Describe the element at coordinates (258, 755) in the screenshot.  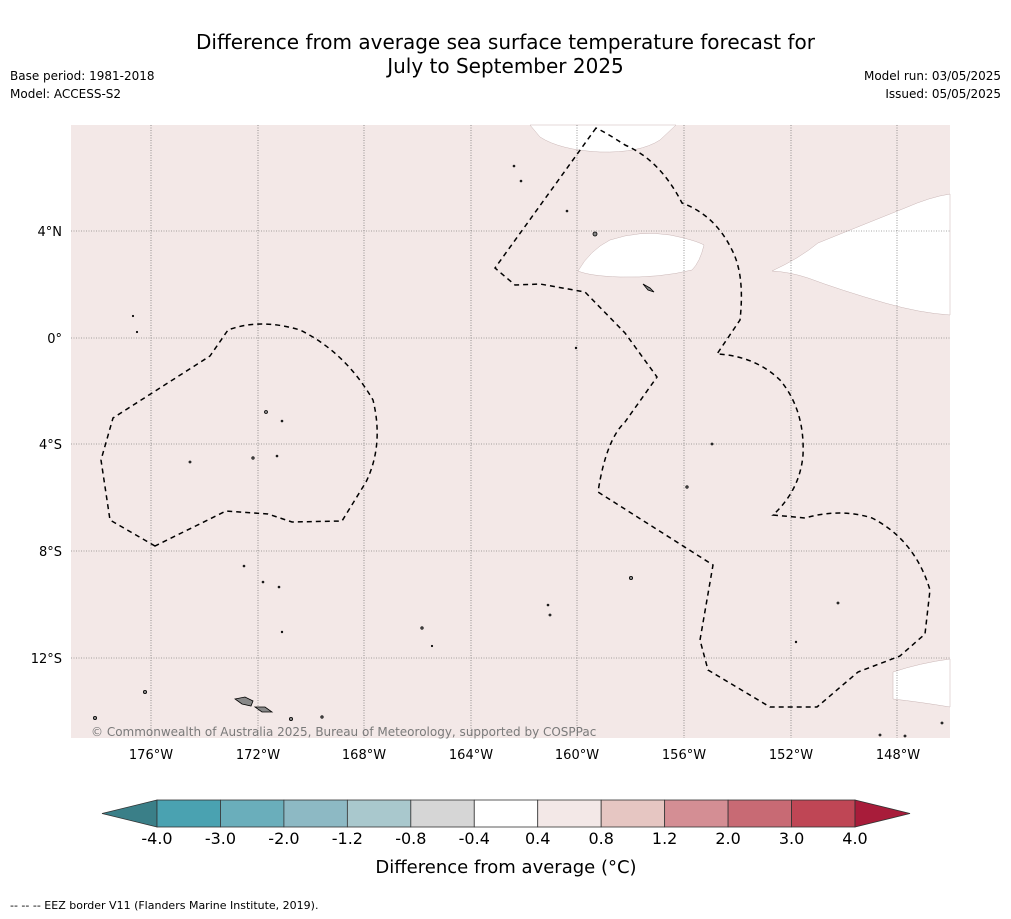
I see `lon-label: 172°W` at that location.